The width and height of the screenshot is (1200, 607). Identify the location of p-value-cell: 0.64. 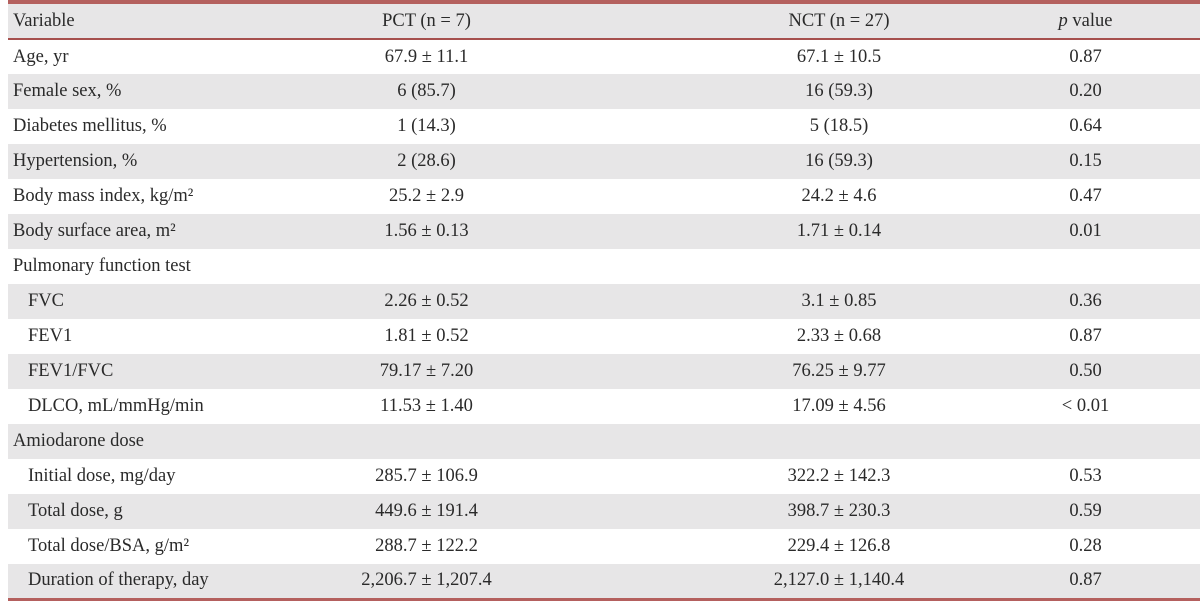
(1085, 126).